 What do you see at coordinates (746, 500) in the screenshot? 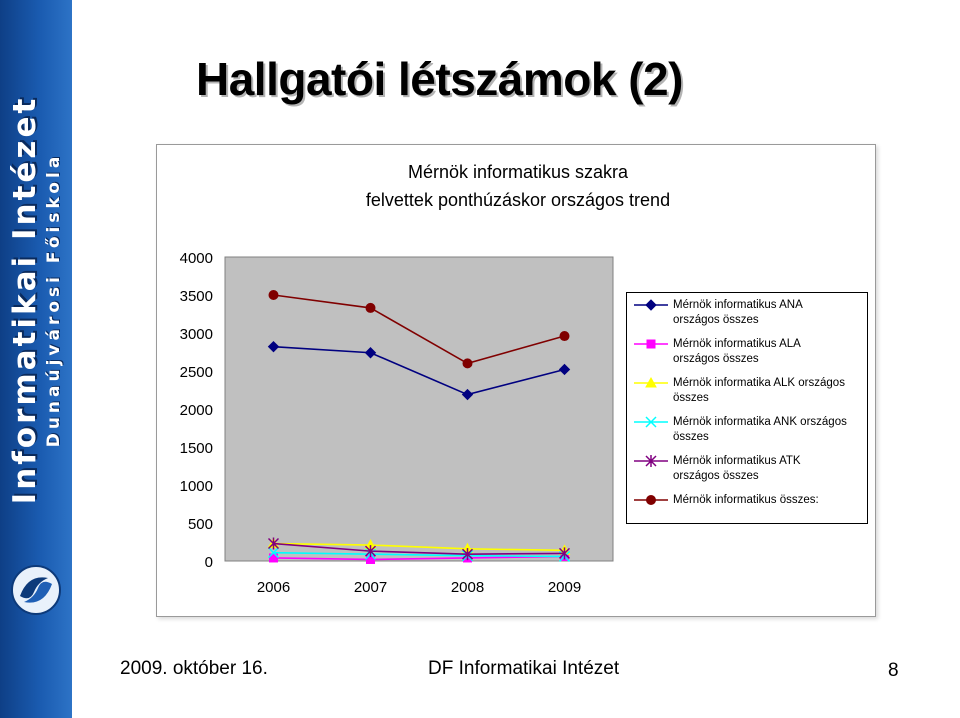
I see `legend-label-line: Mérnök informatikus összes:` at bounding box center [746, 500].